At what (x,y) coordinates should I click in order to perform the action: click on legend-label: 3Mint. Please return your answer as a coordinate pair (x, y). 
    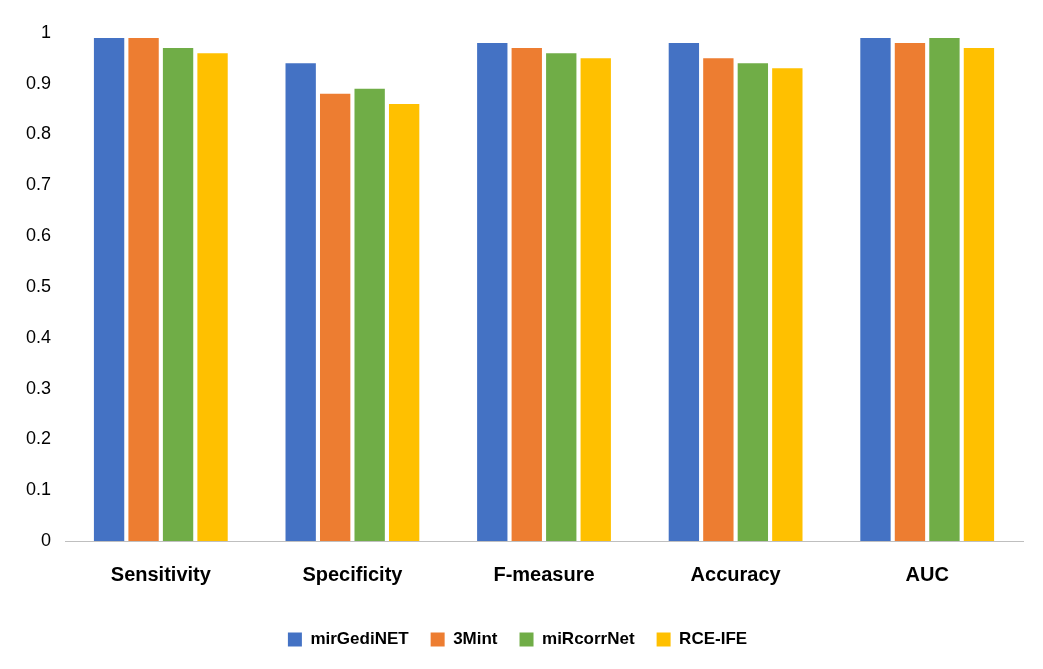
    Looking at the image, I should click on (475, 639).